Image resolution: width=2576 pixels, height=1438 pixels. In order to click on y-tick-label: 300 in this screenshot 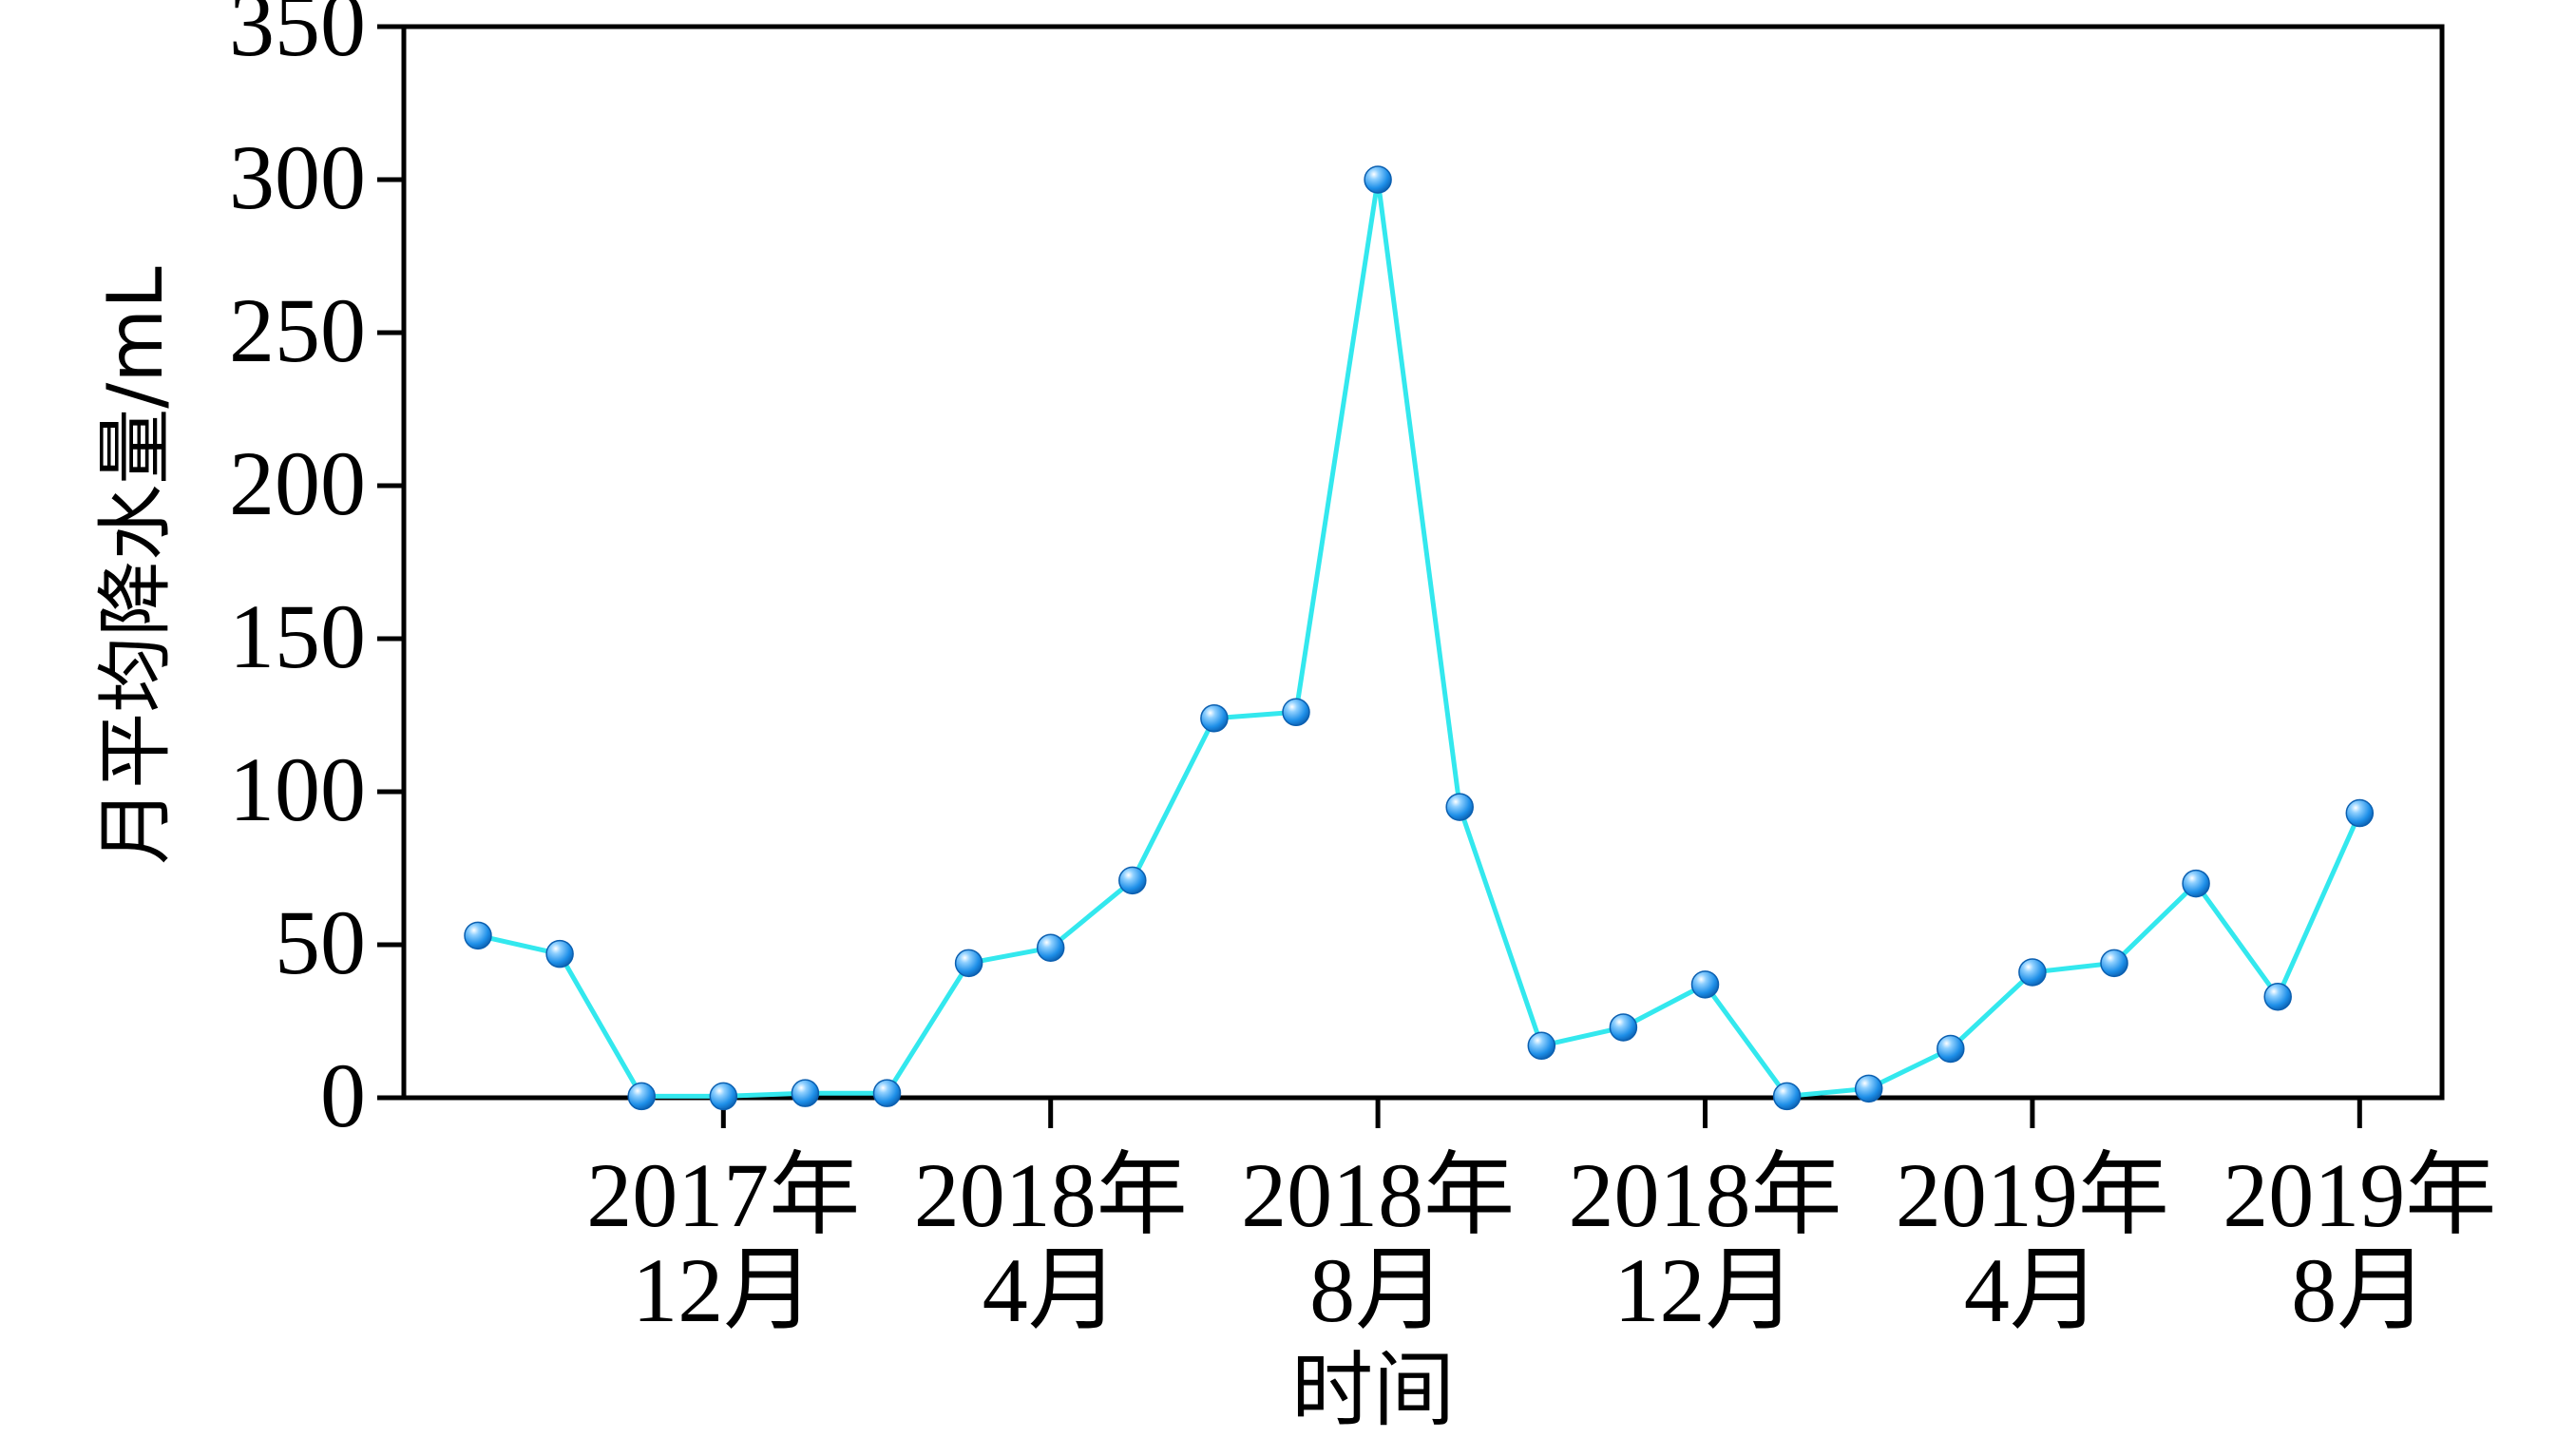, I will do `click(297, 177)`.